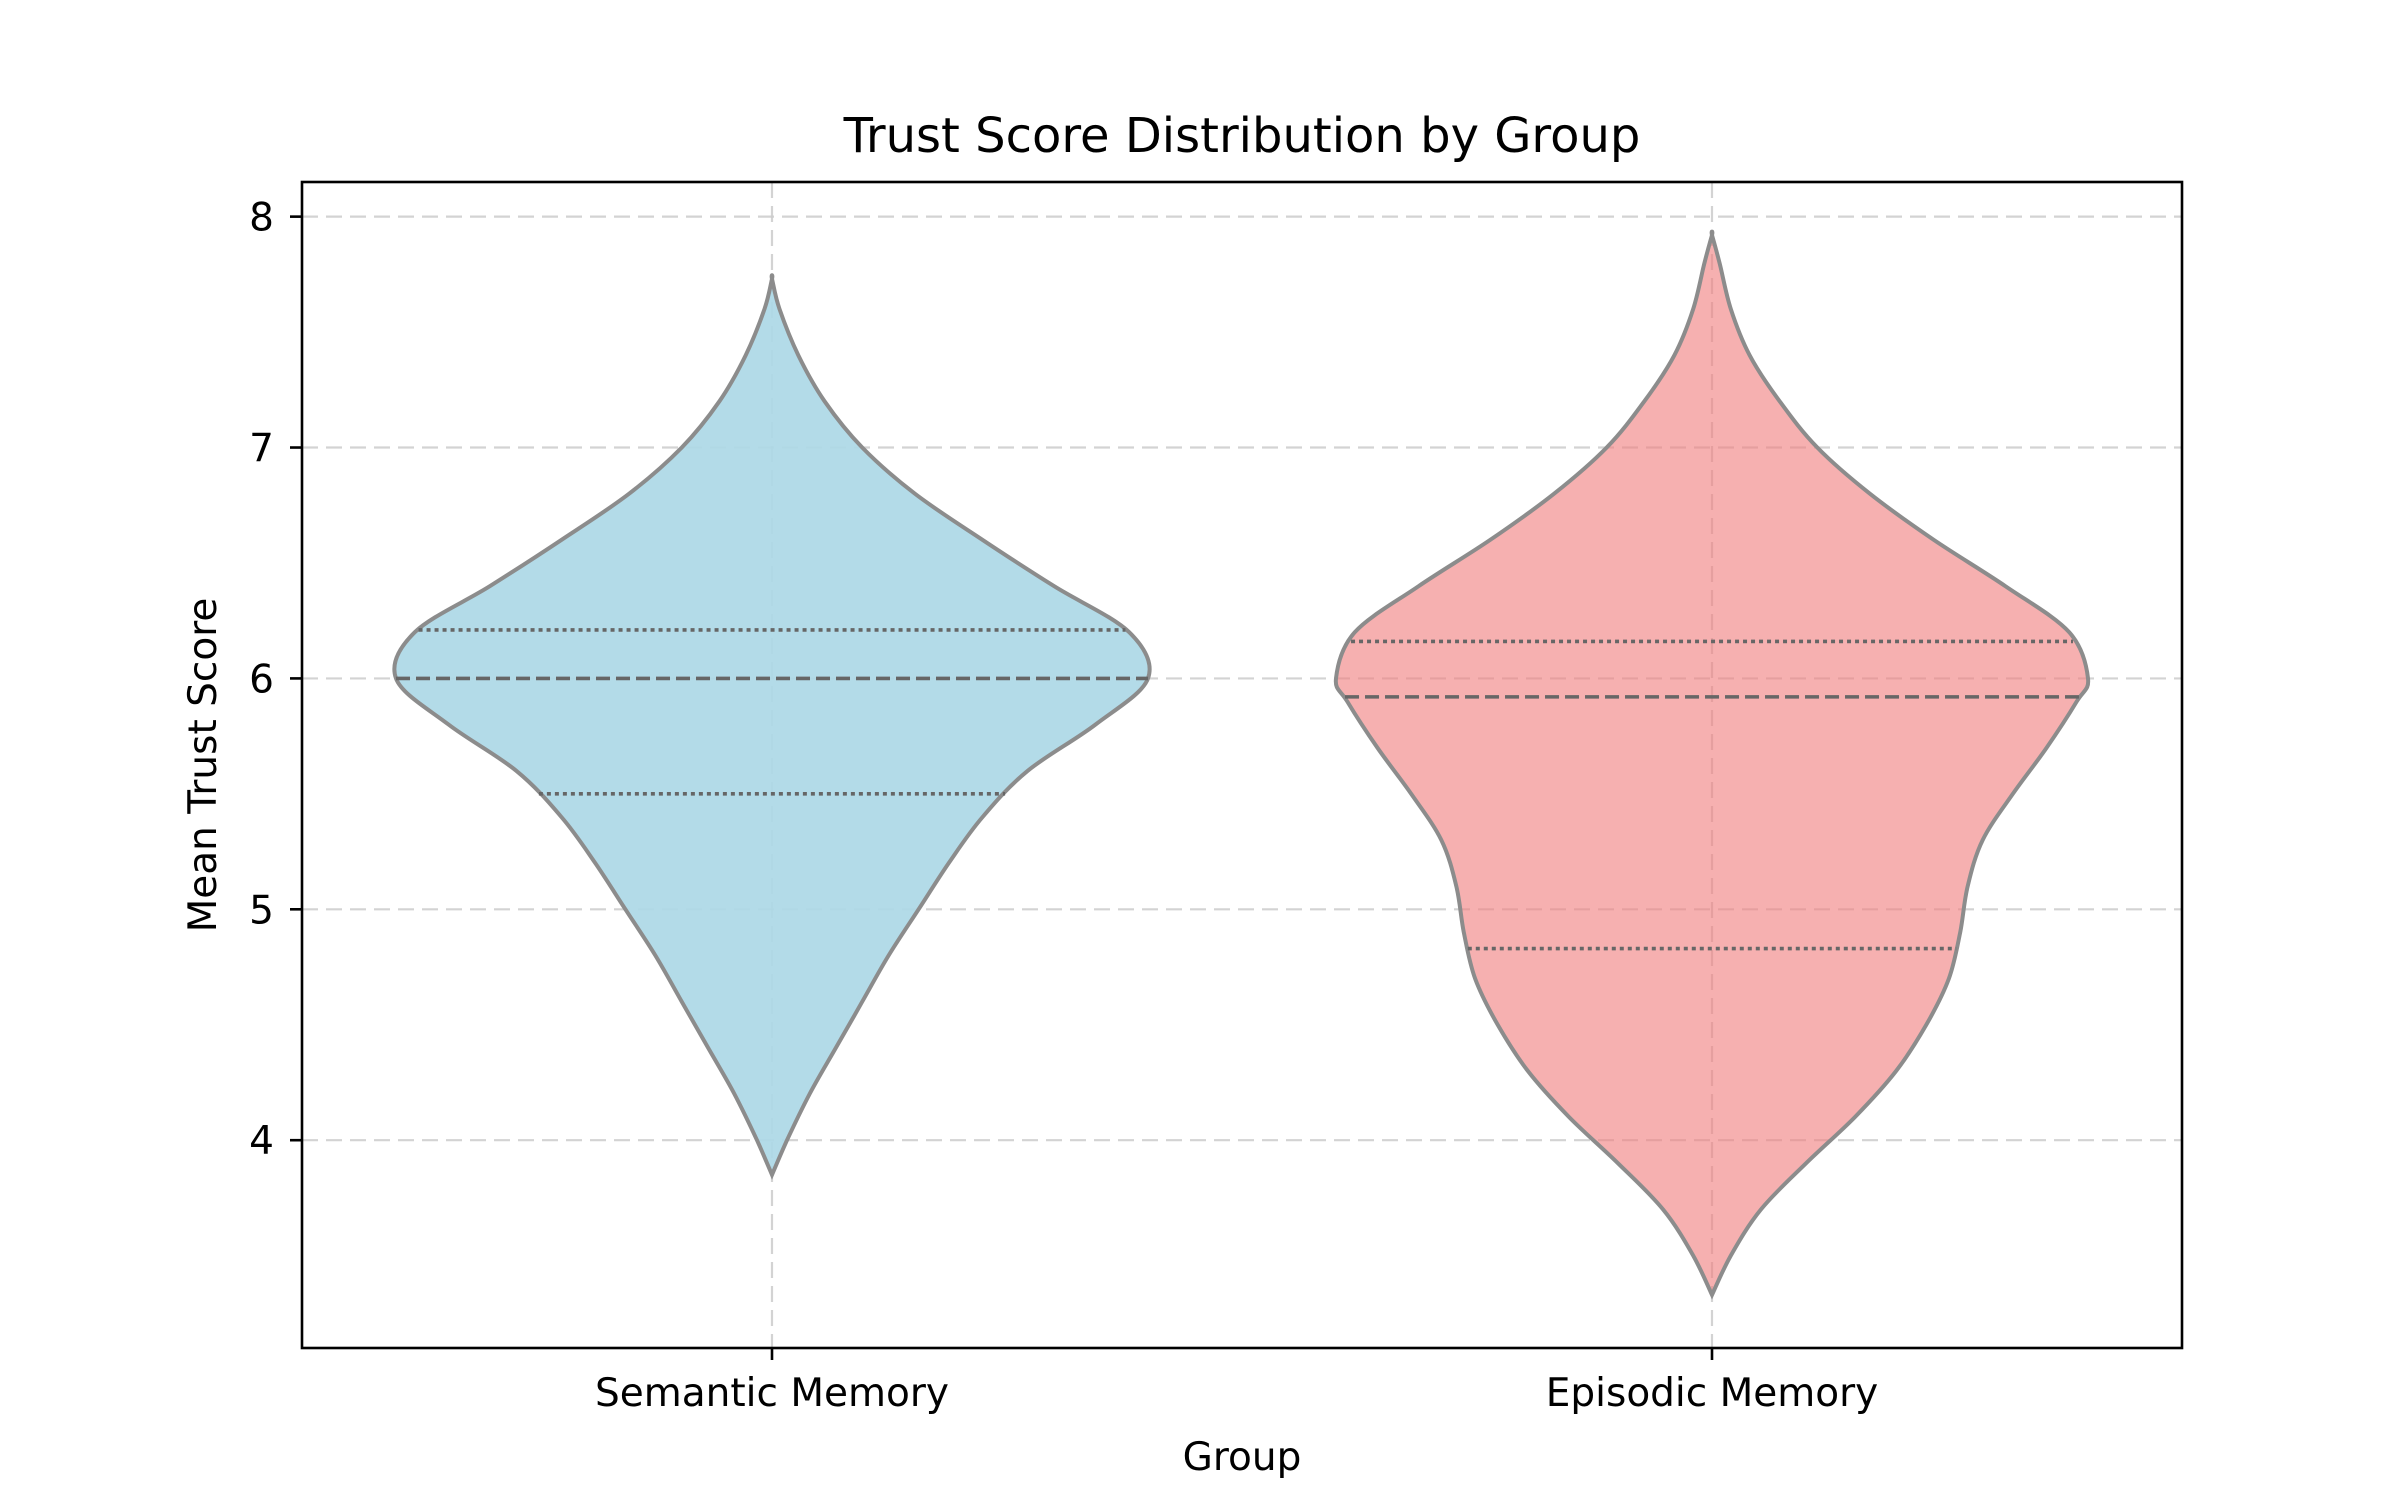  I want to click on y-tick-label: 4, so click(261, 1141).